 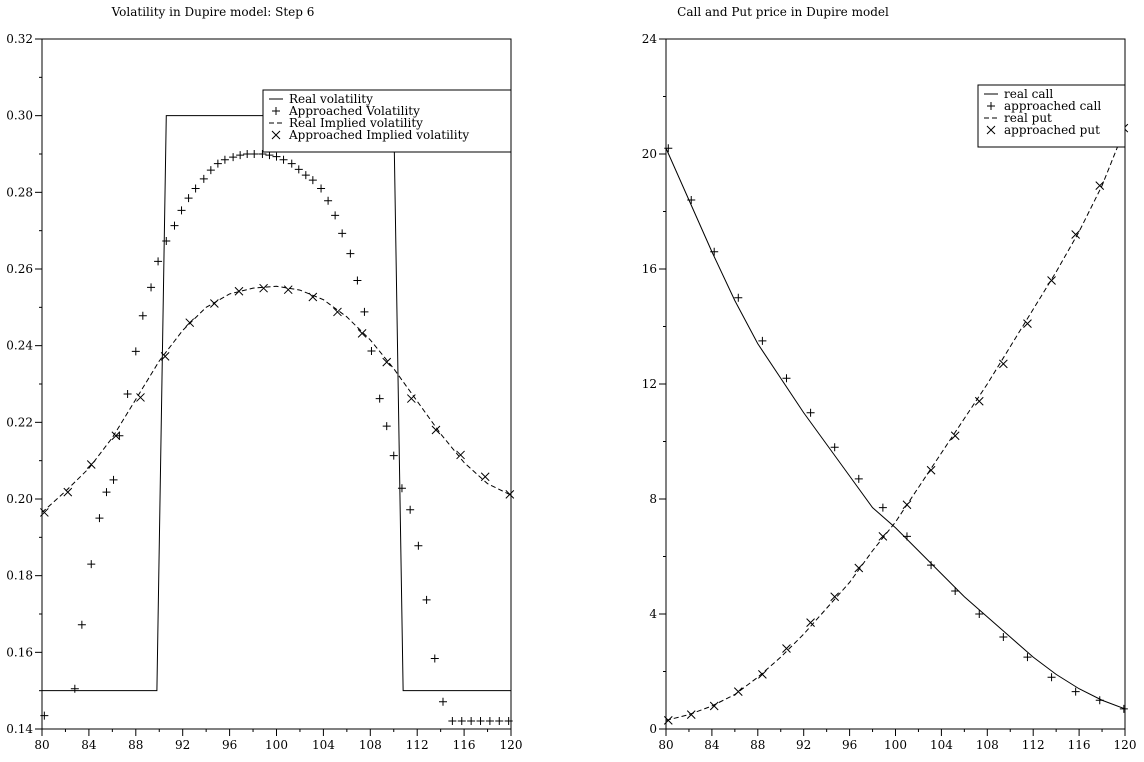 What do you see at coordinates (19, 576) in the screenshot?
I see `volatility-y-tick-label: 0.18` at bounding box center [19, 576].